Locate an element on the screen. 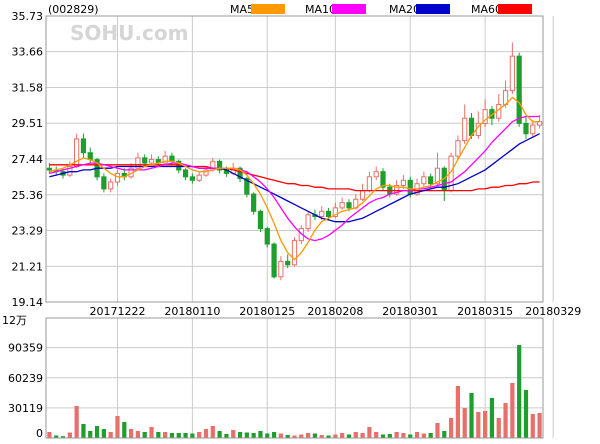 The image size is (600, 444). volume-tick-label: 90359 is located at coordinates (25, 348).